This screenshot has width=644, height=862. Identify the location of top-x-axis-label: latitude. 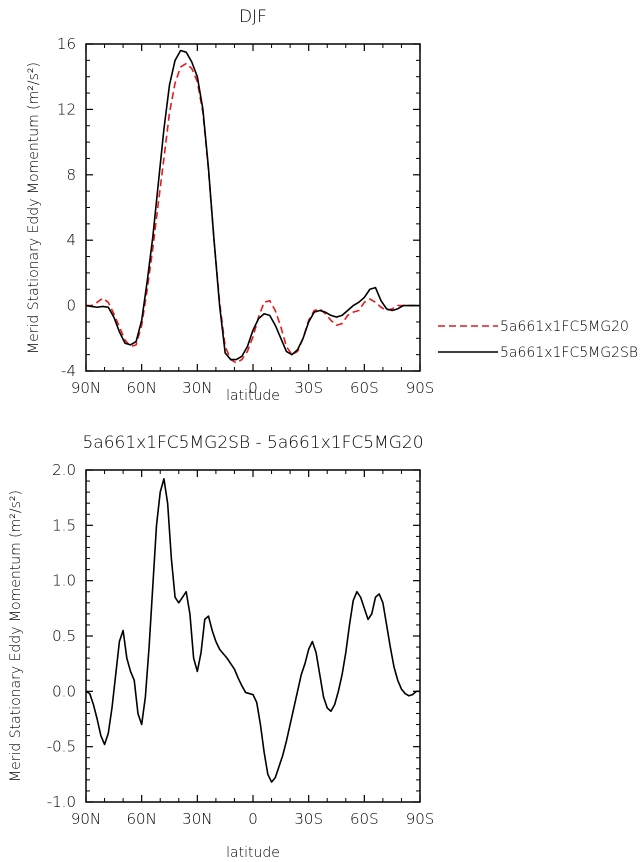
(253, 396).